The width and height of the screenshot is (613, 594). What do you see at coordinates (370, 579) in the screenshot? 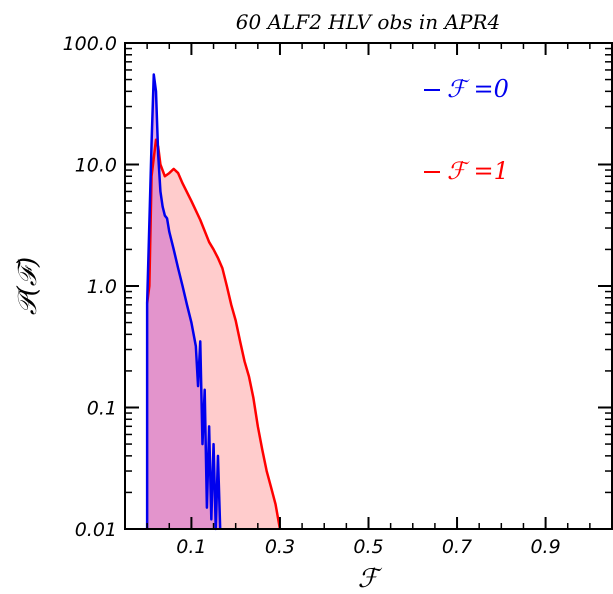
I see `x-axis-label: ℱ` at bounding box center [370, 579].